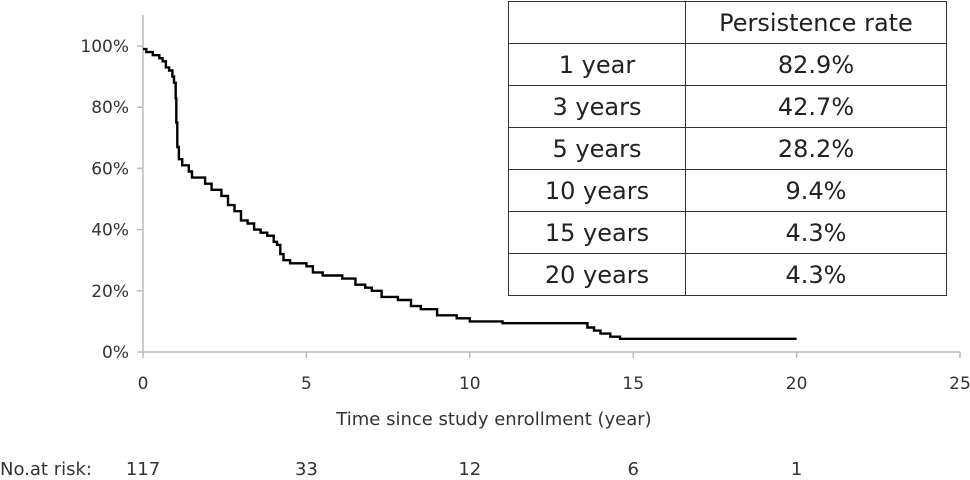  I want to click on period-cell: 10 years, so click(597, 190).